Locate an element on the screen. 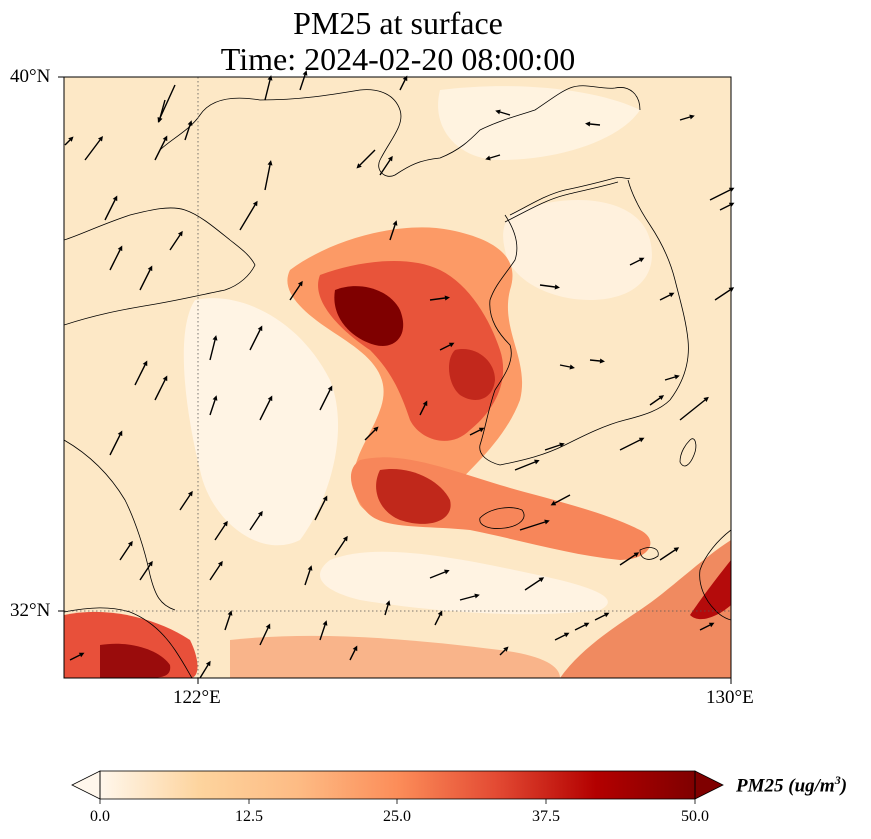  colorbar-bar is located at coordinates (397, 785).